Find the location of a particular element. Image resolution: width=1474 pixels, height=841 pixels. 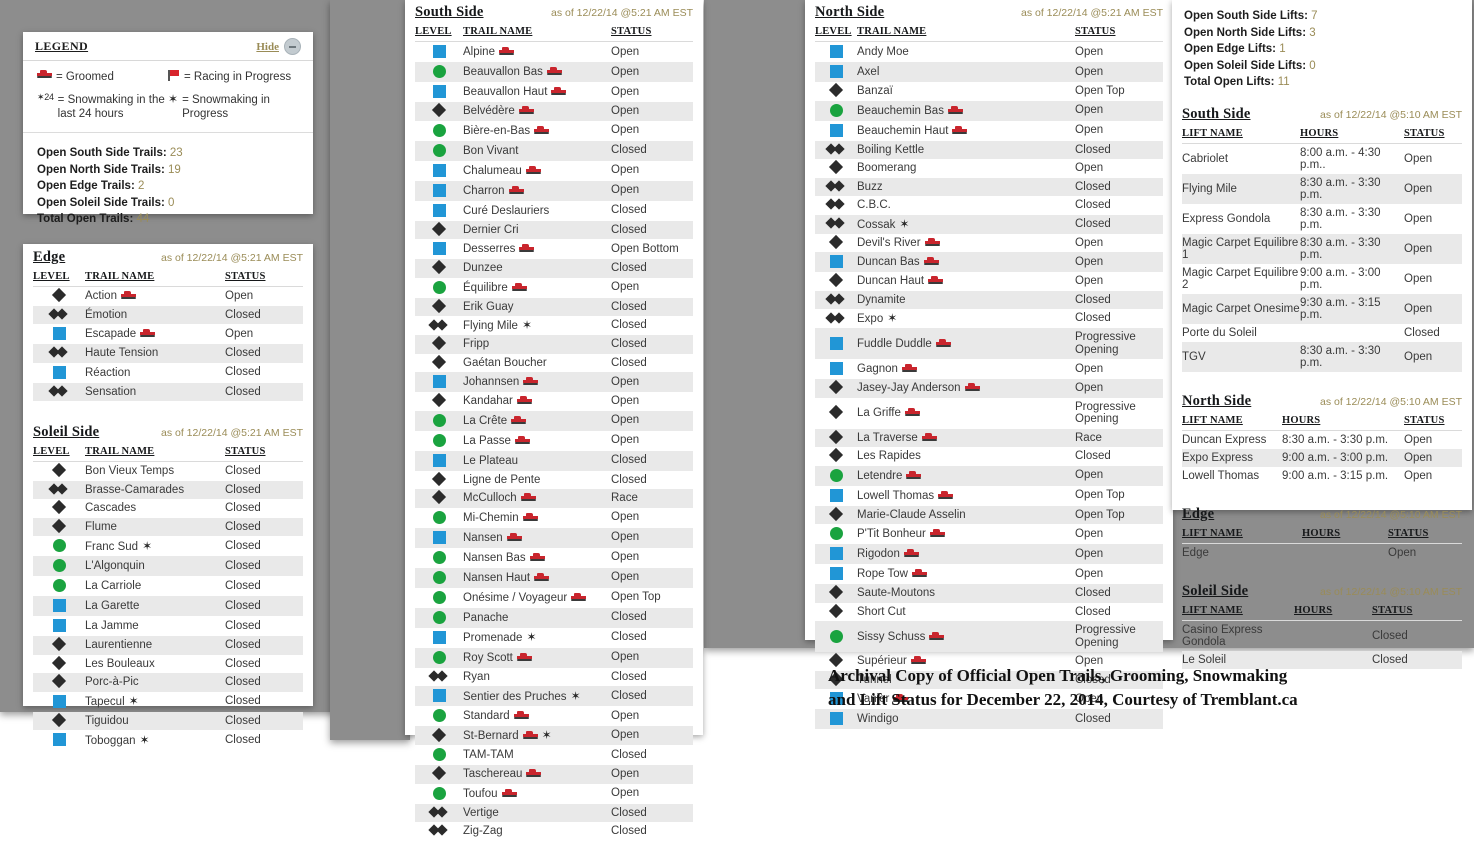

lift-hours-cell is located at coordinates (1352, 333).